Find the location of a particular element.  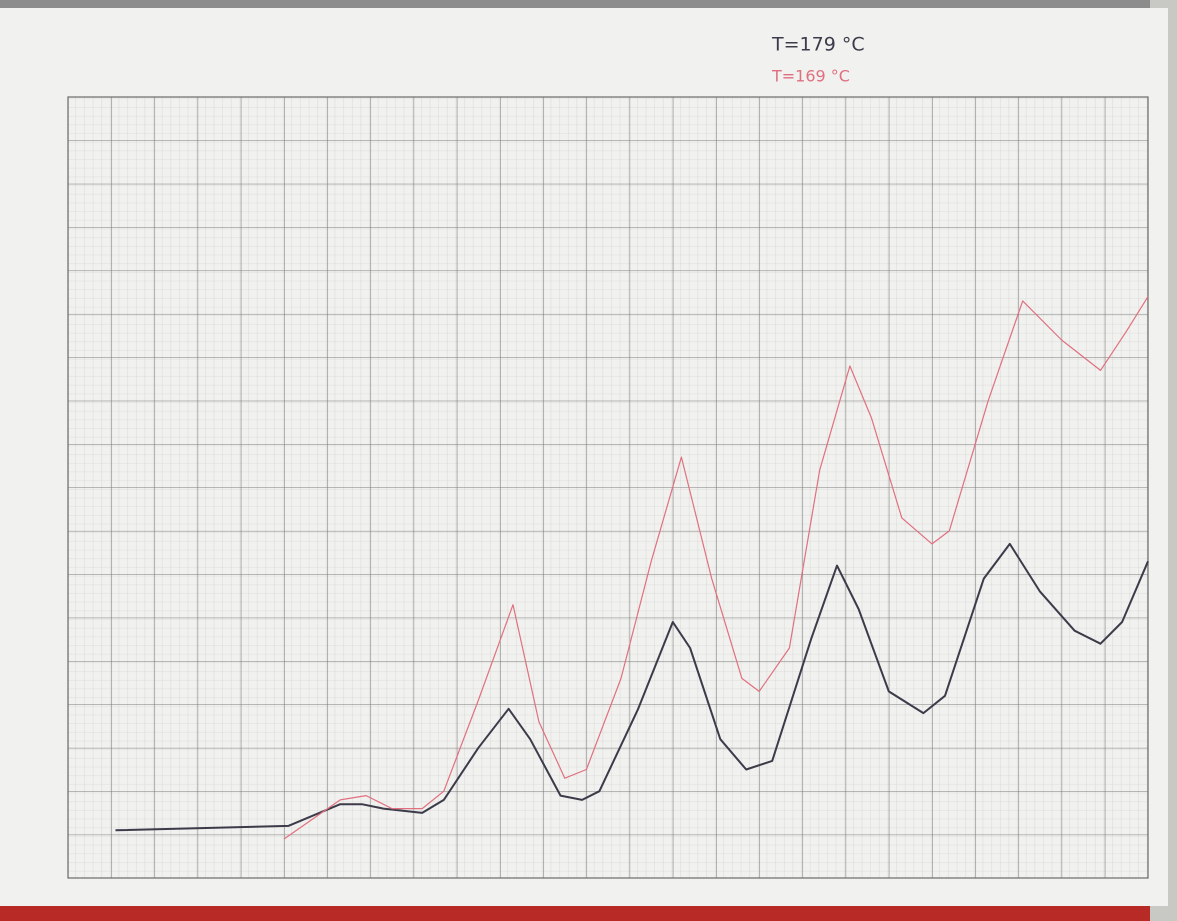

legend-label: T=179 °C is located at coordinates (818, 45).